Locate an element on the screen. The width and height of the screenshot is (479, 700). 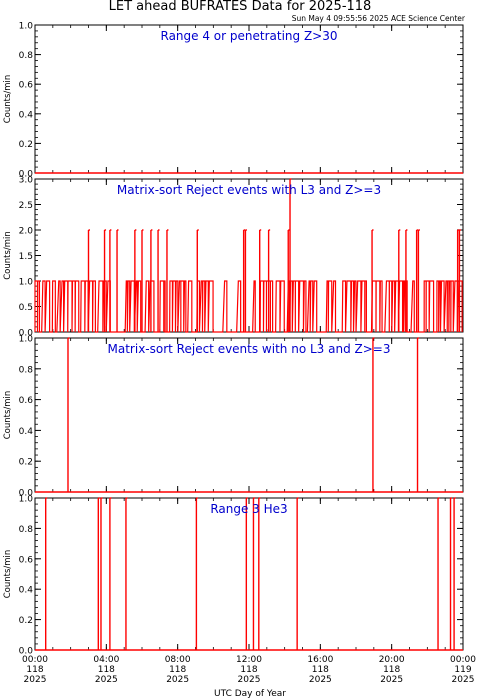
x-tick-label-time: 12:00 is located at coordinates (249, 660).